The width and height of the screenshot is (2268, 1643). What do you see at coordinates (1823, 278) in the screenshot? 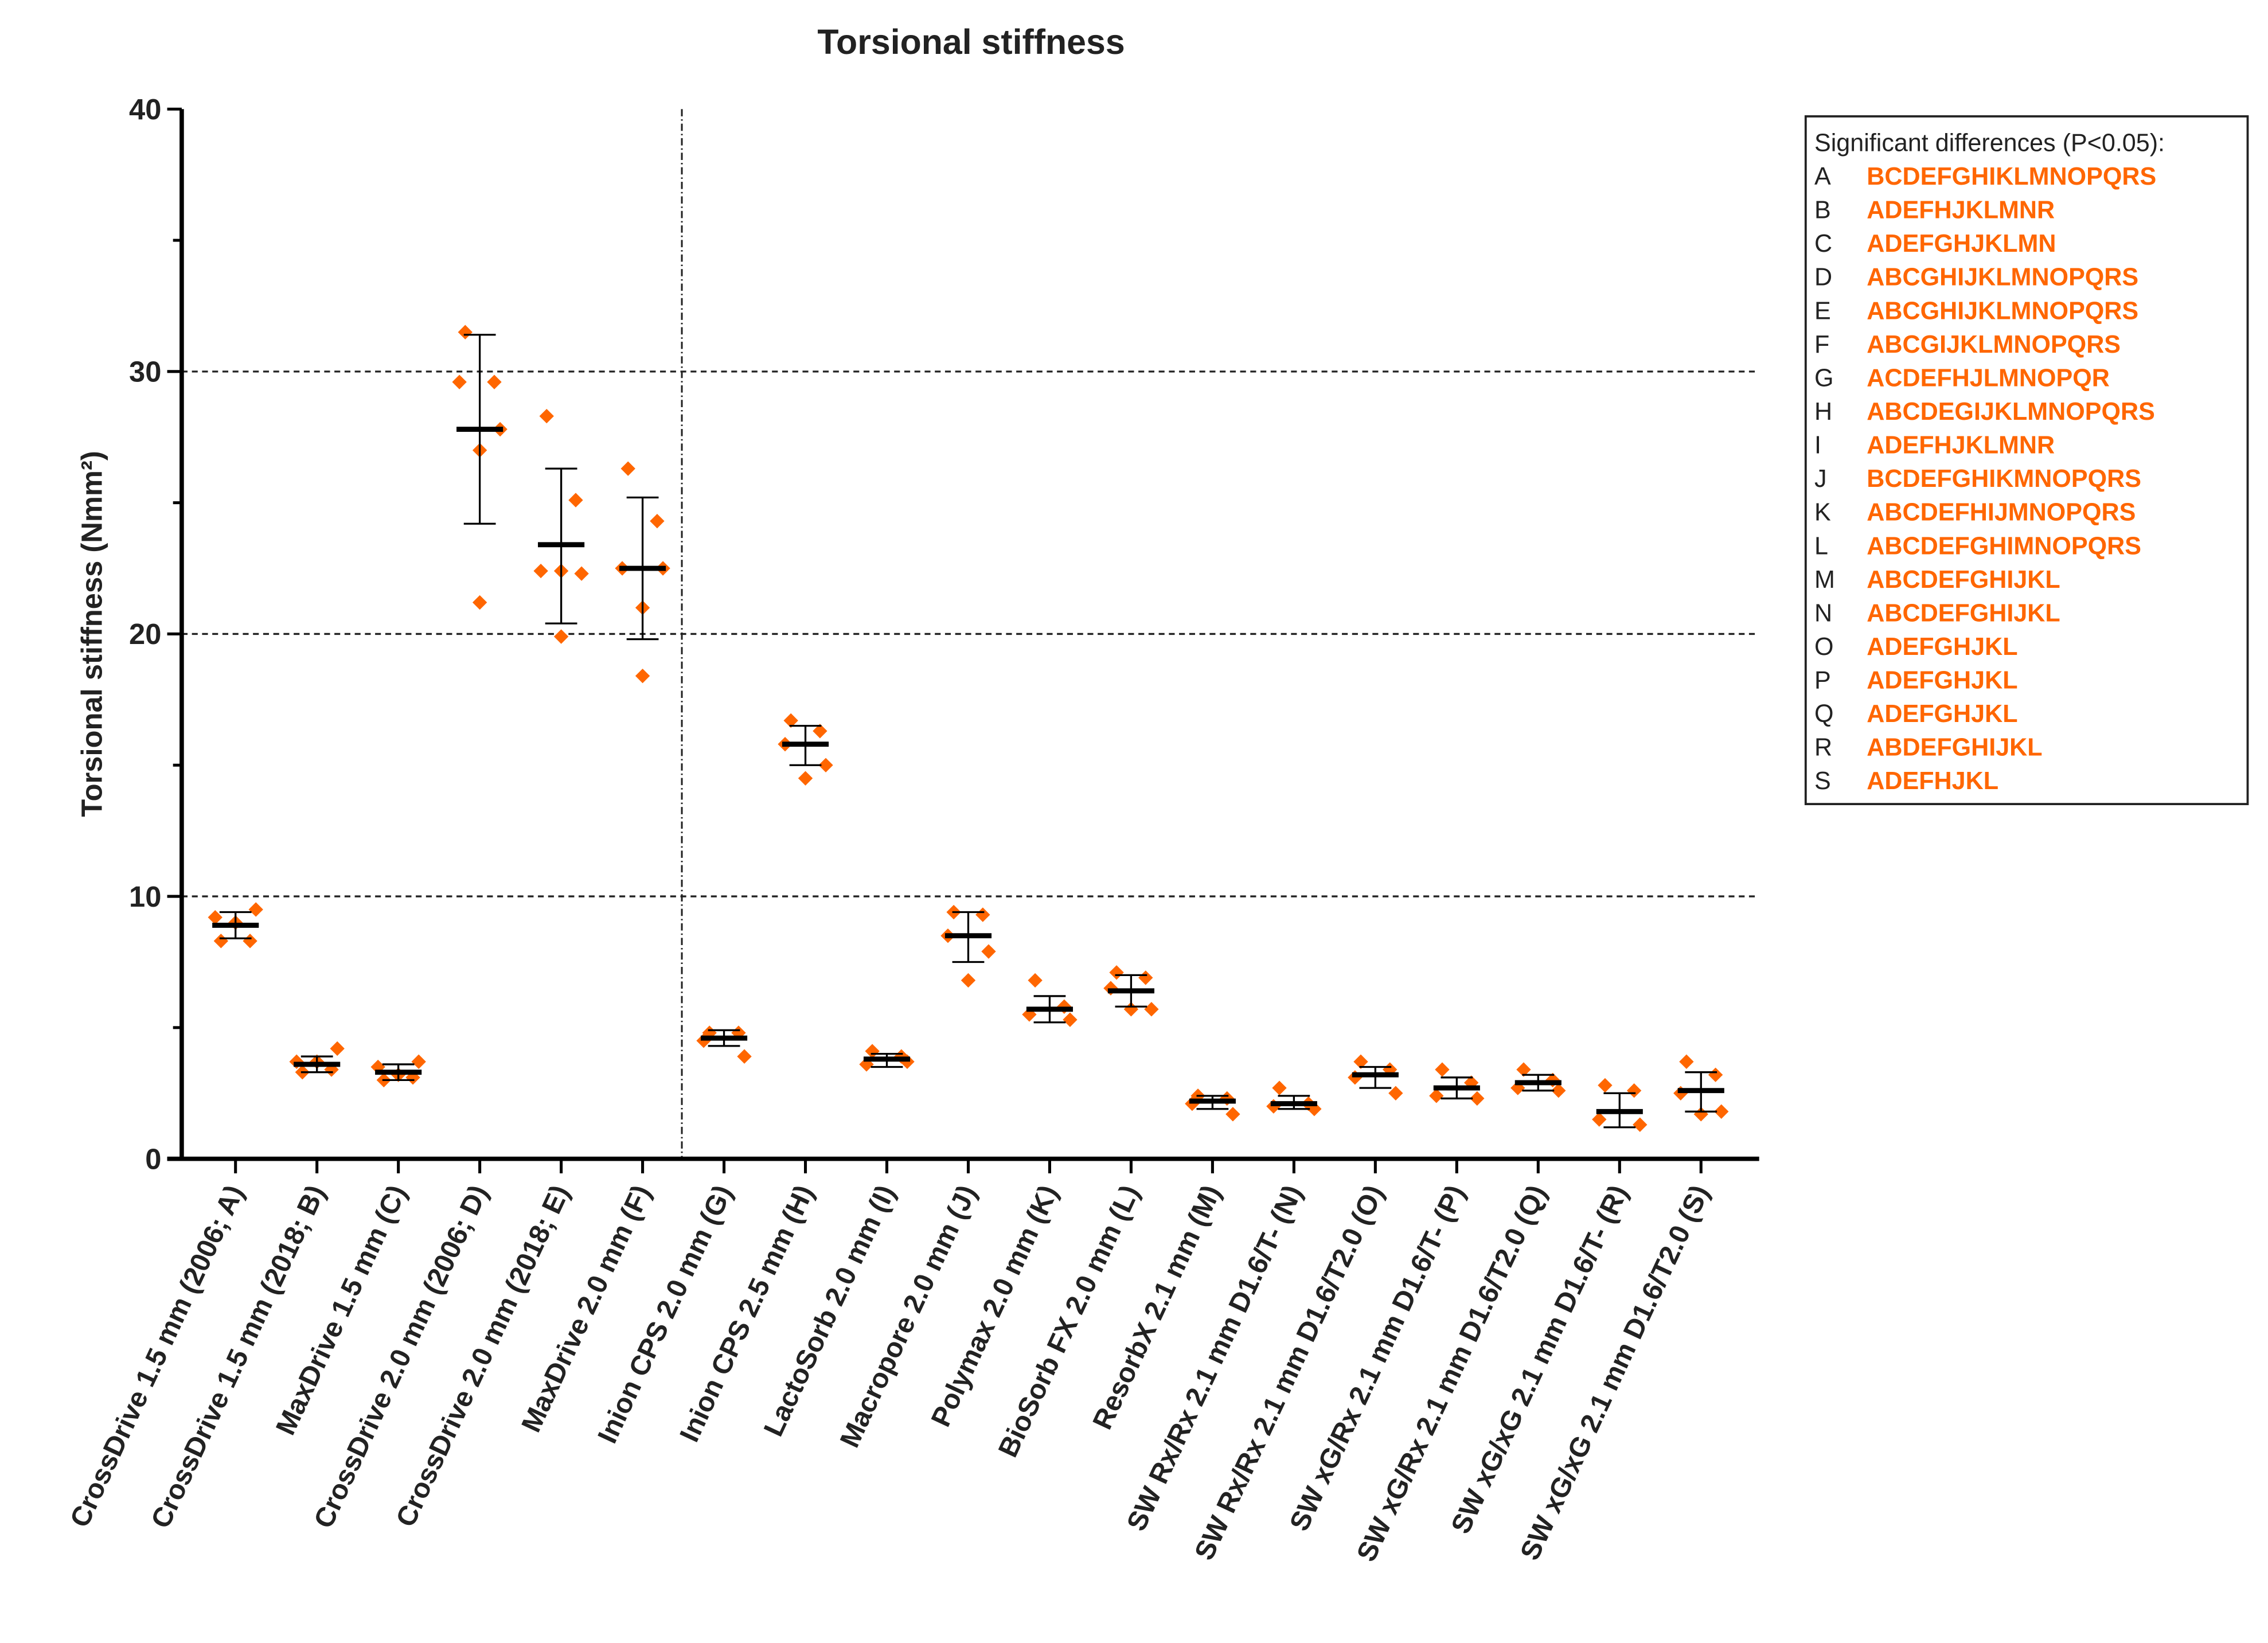
I see `legend-key: D` at bounding box center [1823, 278].